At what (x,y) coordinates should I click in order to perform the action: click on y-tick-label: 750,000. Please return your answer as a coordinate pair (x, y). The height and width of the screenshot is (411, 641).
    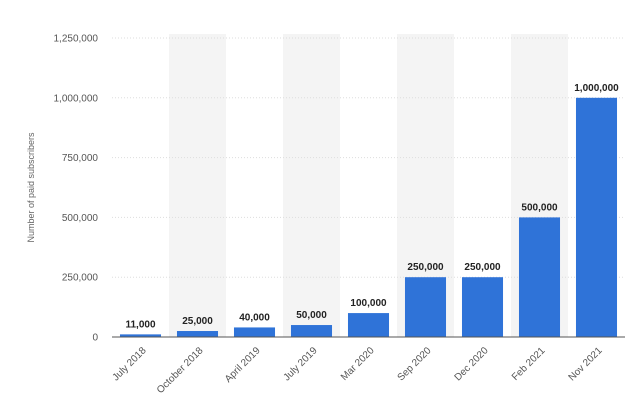
    Looking at the image, I should click on (80, 158).